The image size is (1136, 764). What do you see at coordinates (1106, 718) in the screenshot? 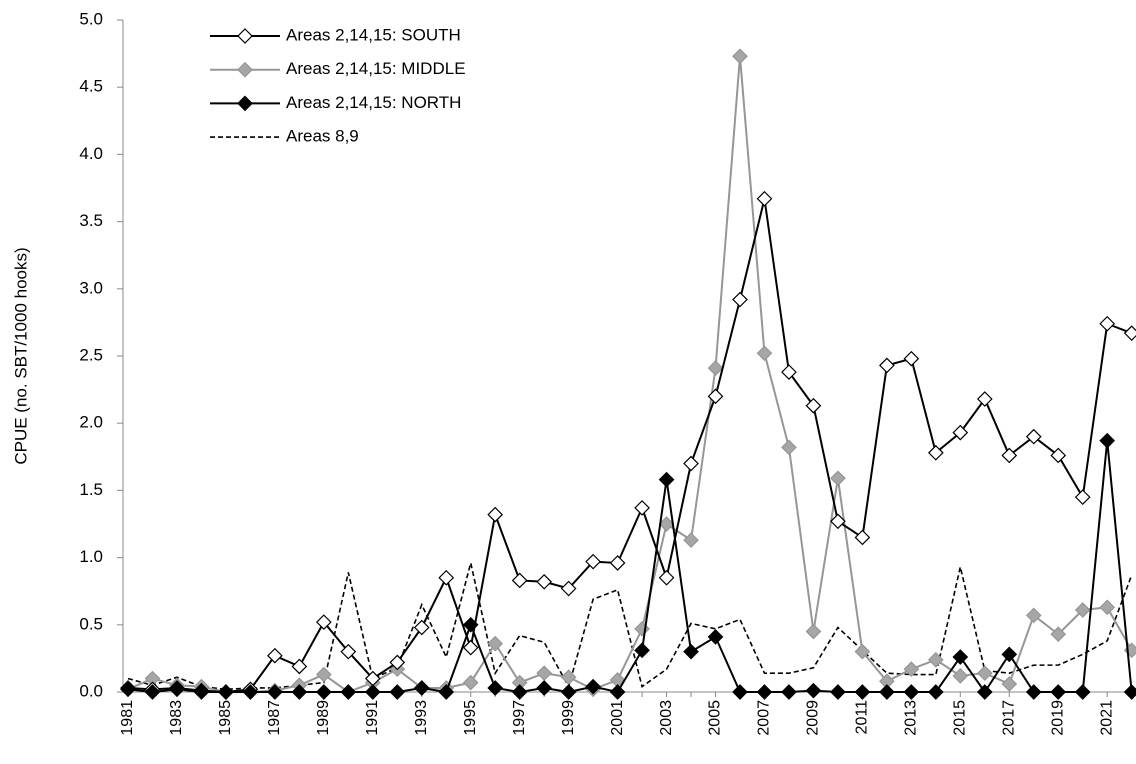
I see `x-tick-label: 2021` at bounding box center [1106, 718].